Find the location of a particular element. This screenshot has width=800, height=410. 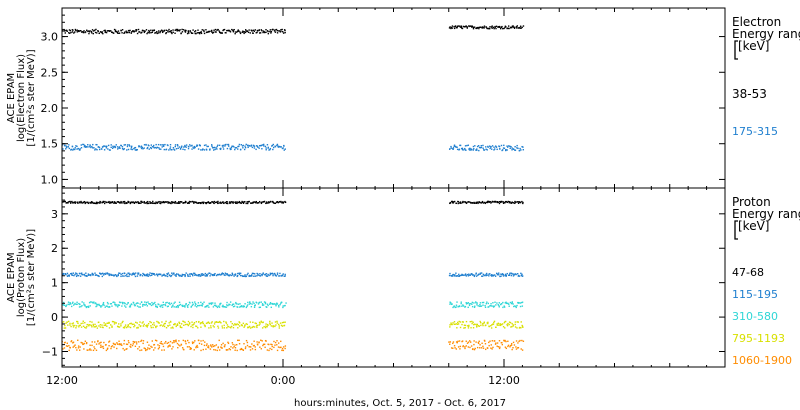

y-tick-label-electron: 2.5 is located at coordinates (50, 72).